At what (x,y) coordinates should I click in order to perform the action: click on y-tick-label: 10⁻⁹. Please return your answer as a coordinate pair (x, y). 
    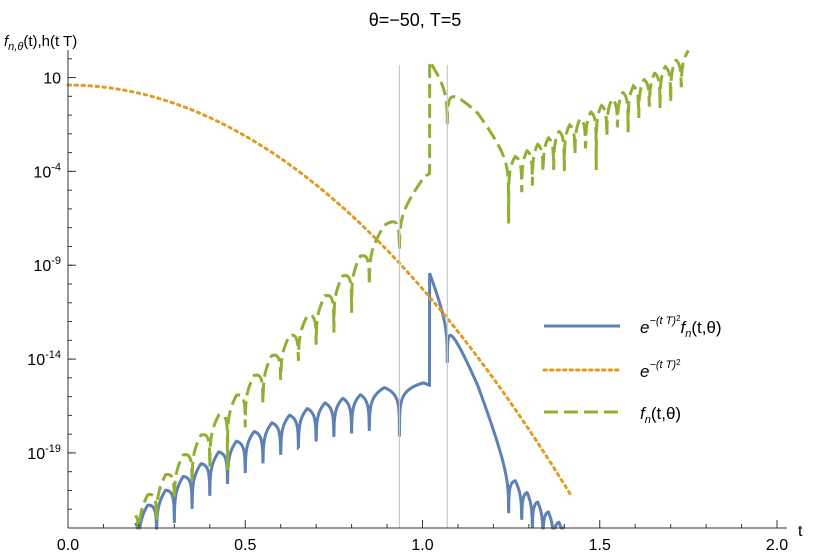
    Looking at the image, I should click on (47, 265).